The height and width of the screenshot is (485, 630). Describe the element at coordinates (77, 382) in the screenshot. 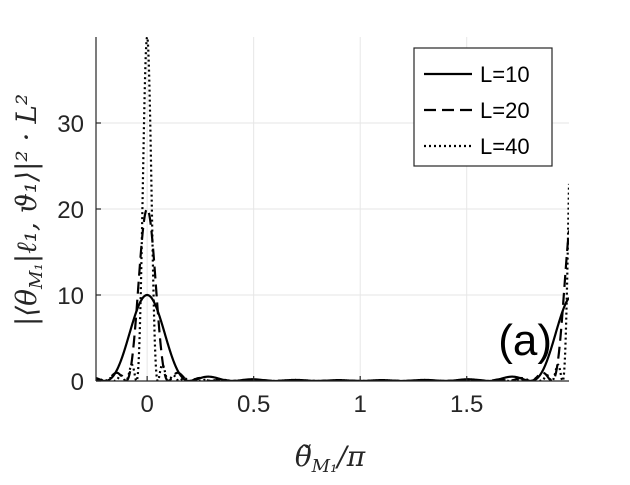

I see `y-tick-label: 0` at that location.